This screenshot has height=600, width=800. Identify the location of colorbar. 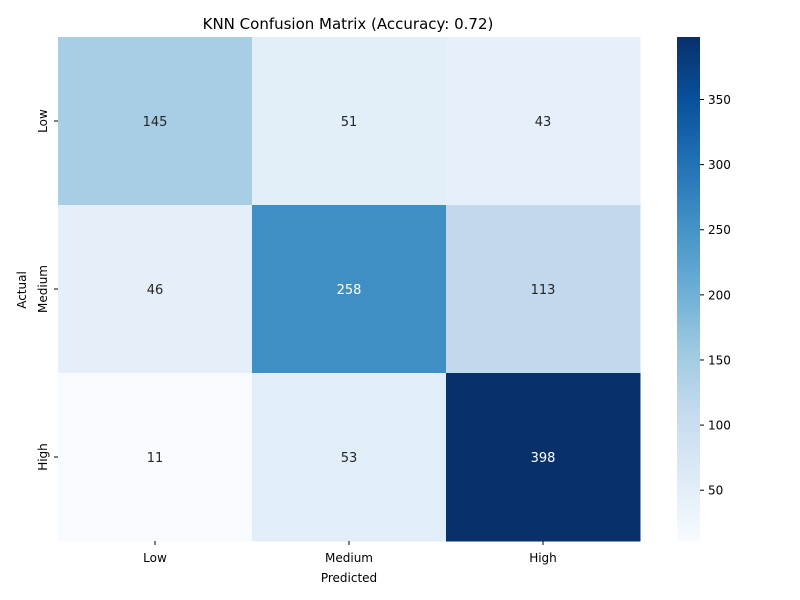
(688, 289).